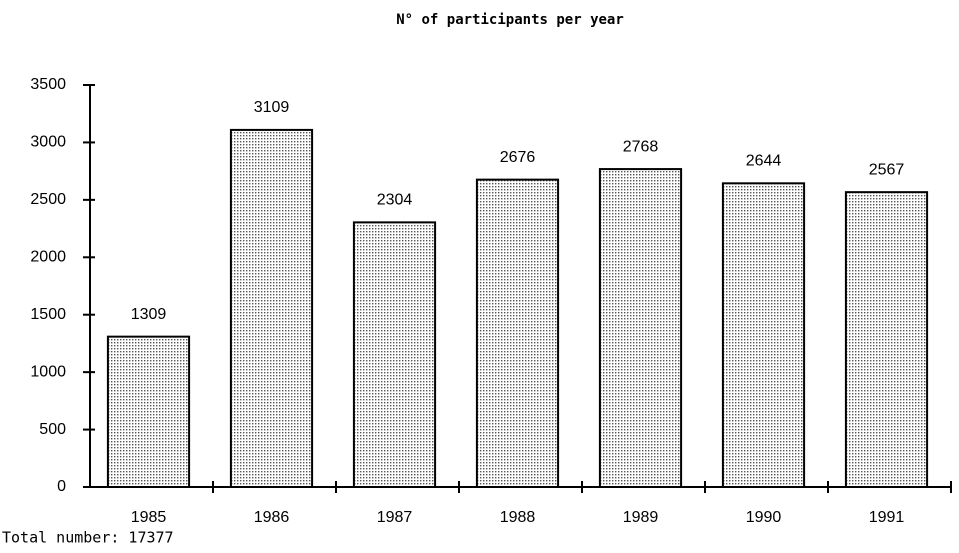 The width and height of the screenshot is (959, 553). I want to click on x-tick-label: 1988, so click(518, 517).